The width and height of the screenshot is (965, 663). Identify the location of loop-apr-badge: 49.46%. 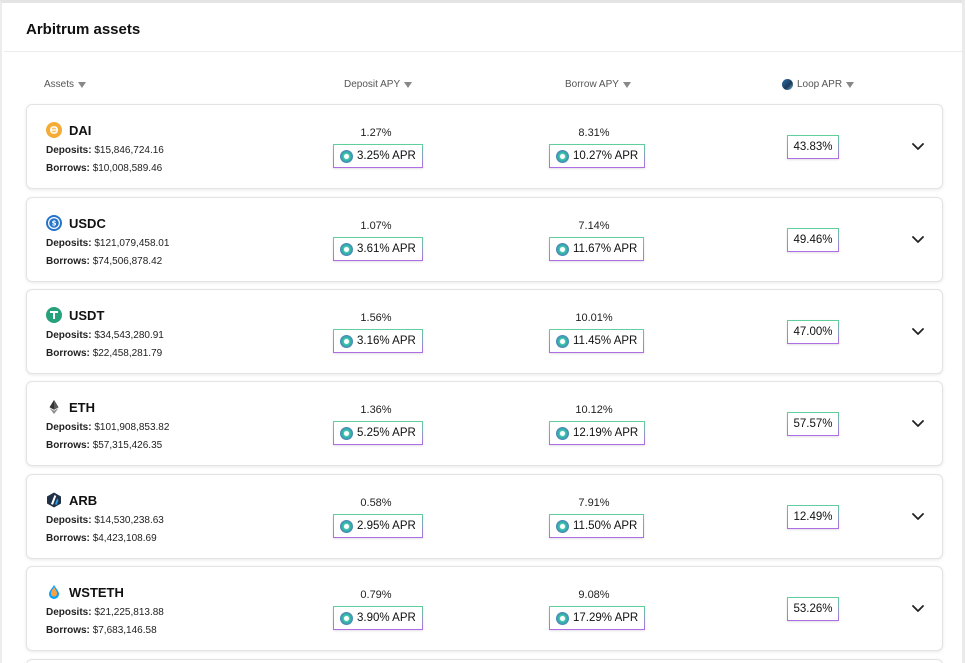
(813, 240).